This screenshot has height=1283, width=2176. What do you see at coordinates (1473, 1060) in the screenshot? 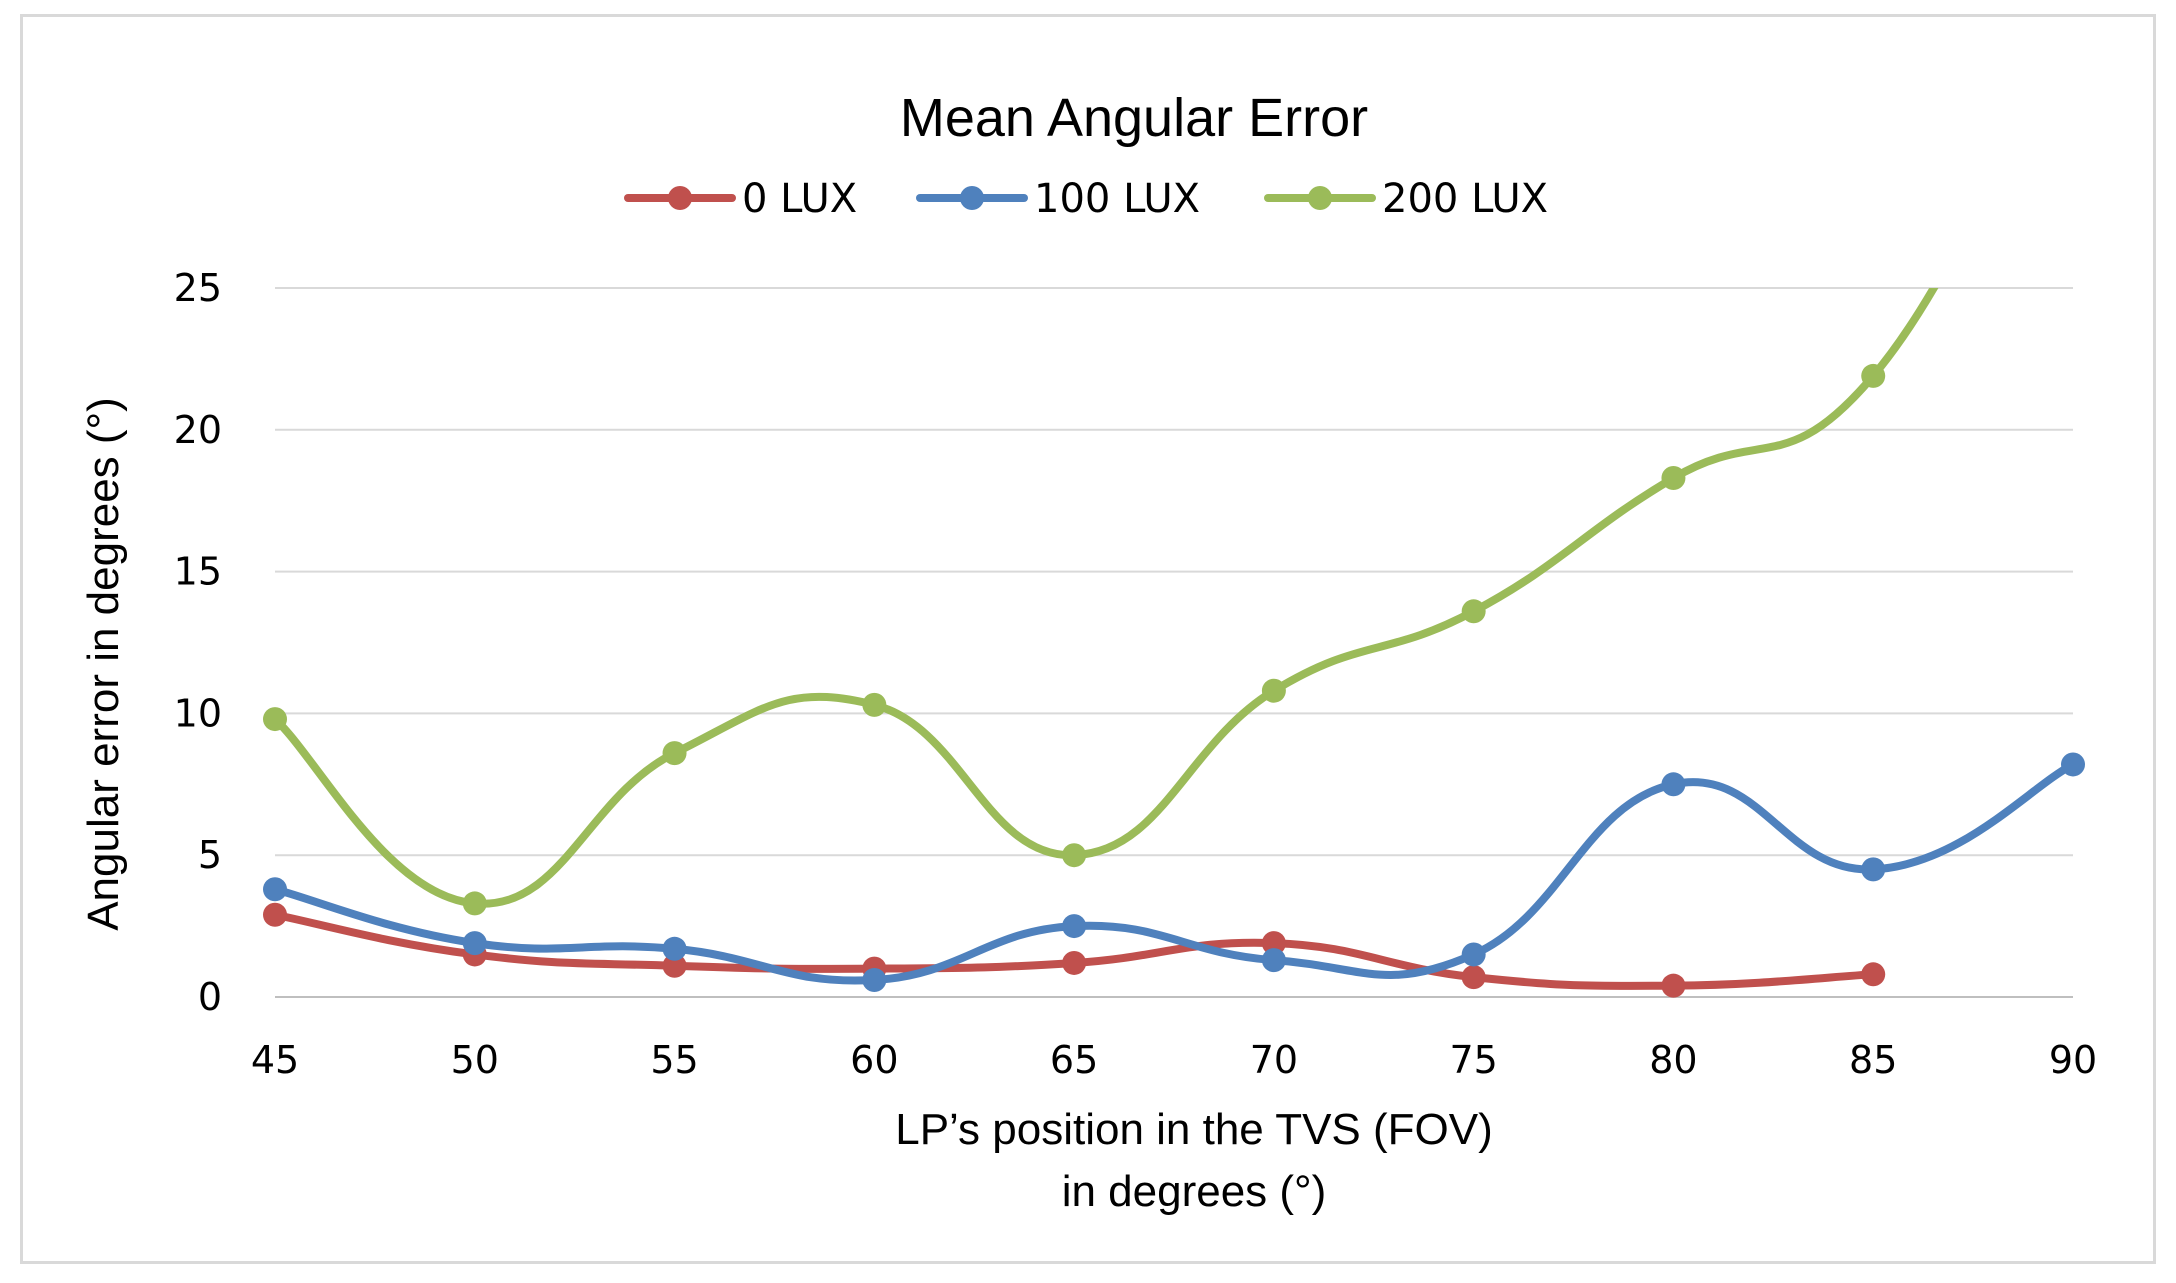
I see `x-tick-label: 75` at bounding box center [1473, 1060].